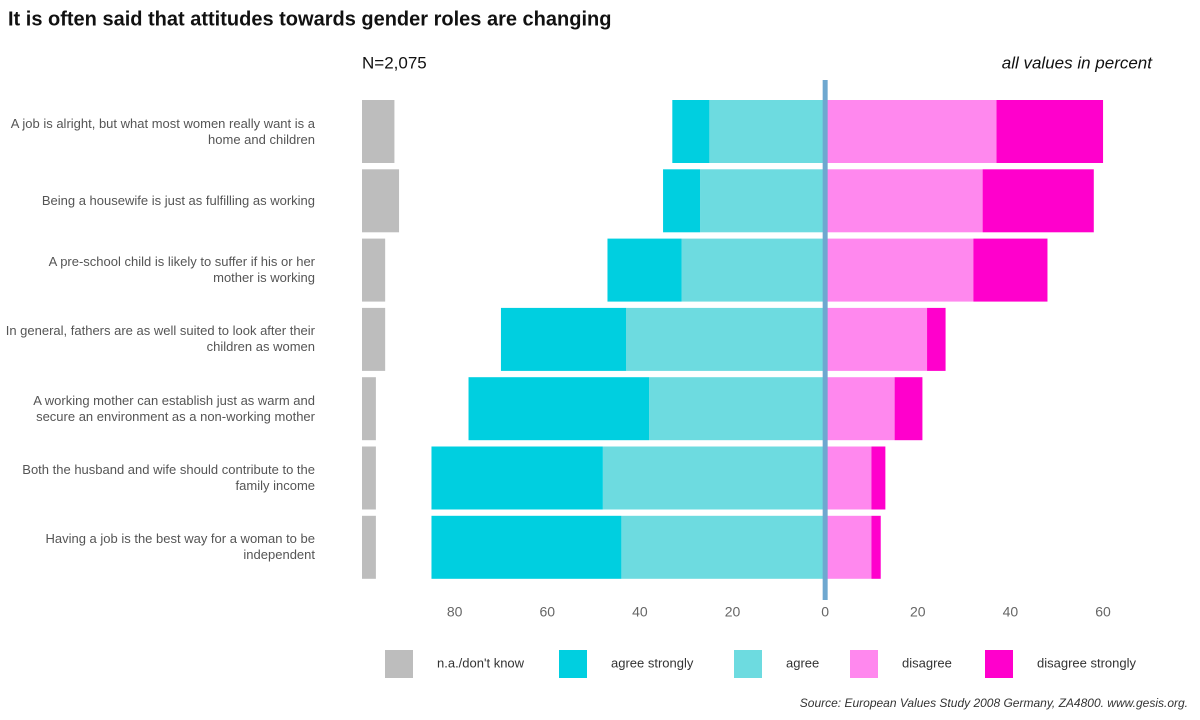  I want to click on legend-label: disagree strongly, so click(1086, 662).